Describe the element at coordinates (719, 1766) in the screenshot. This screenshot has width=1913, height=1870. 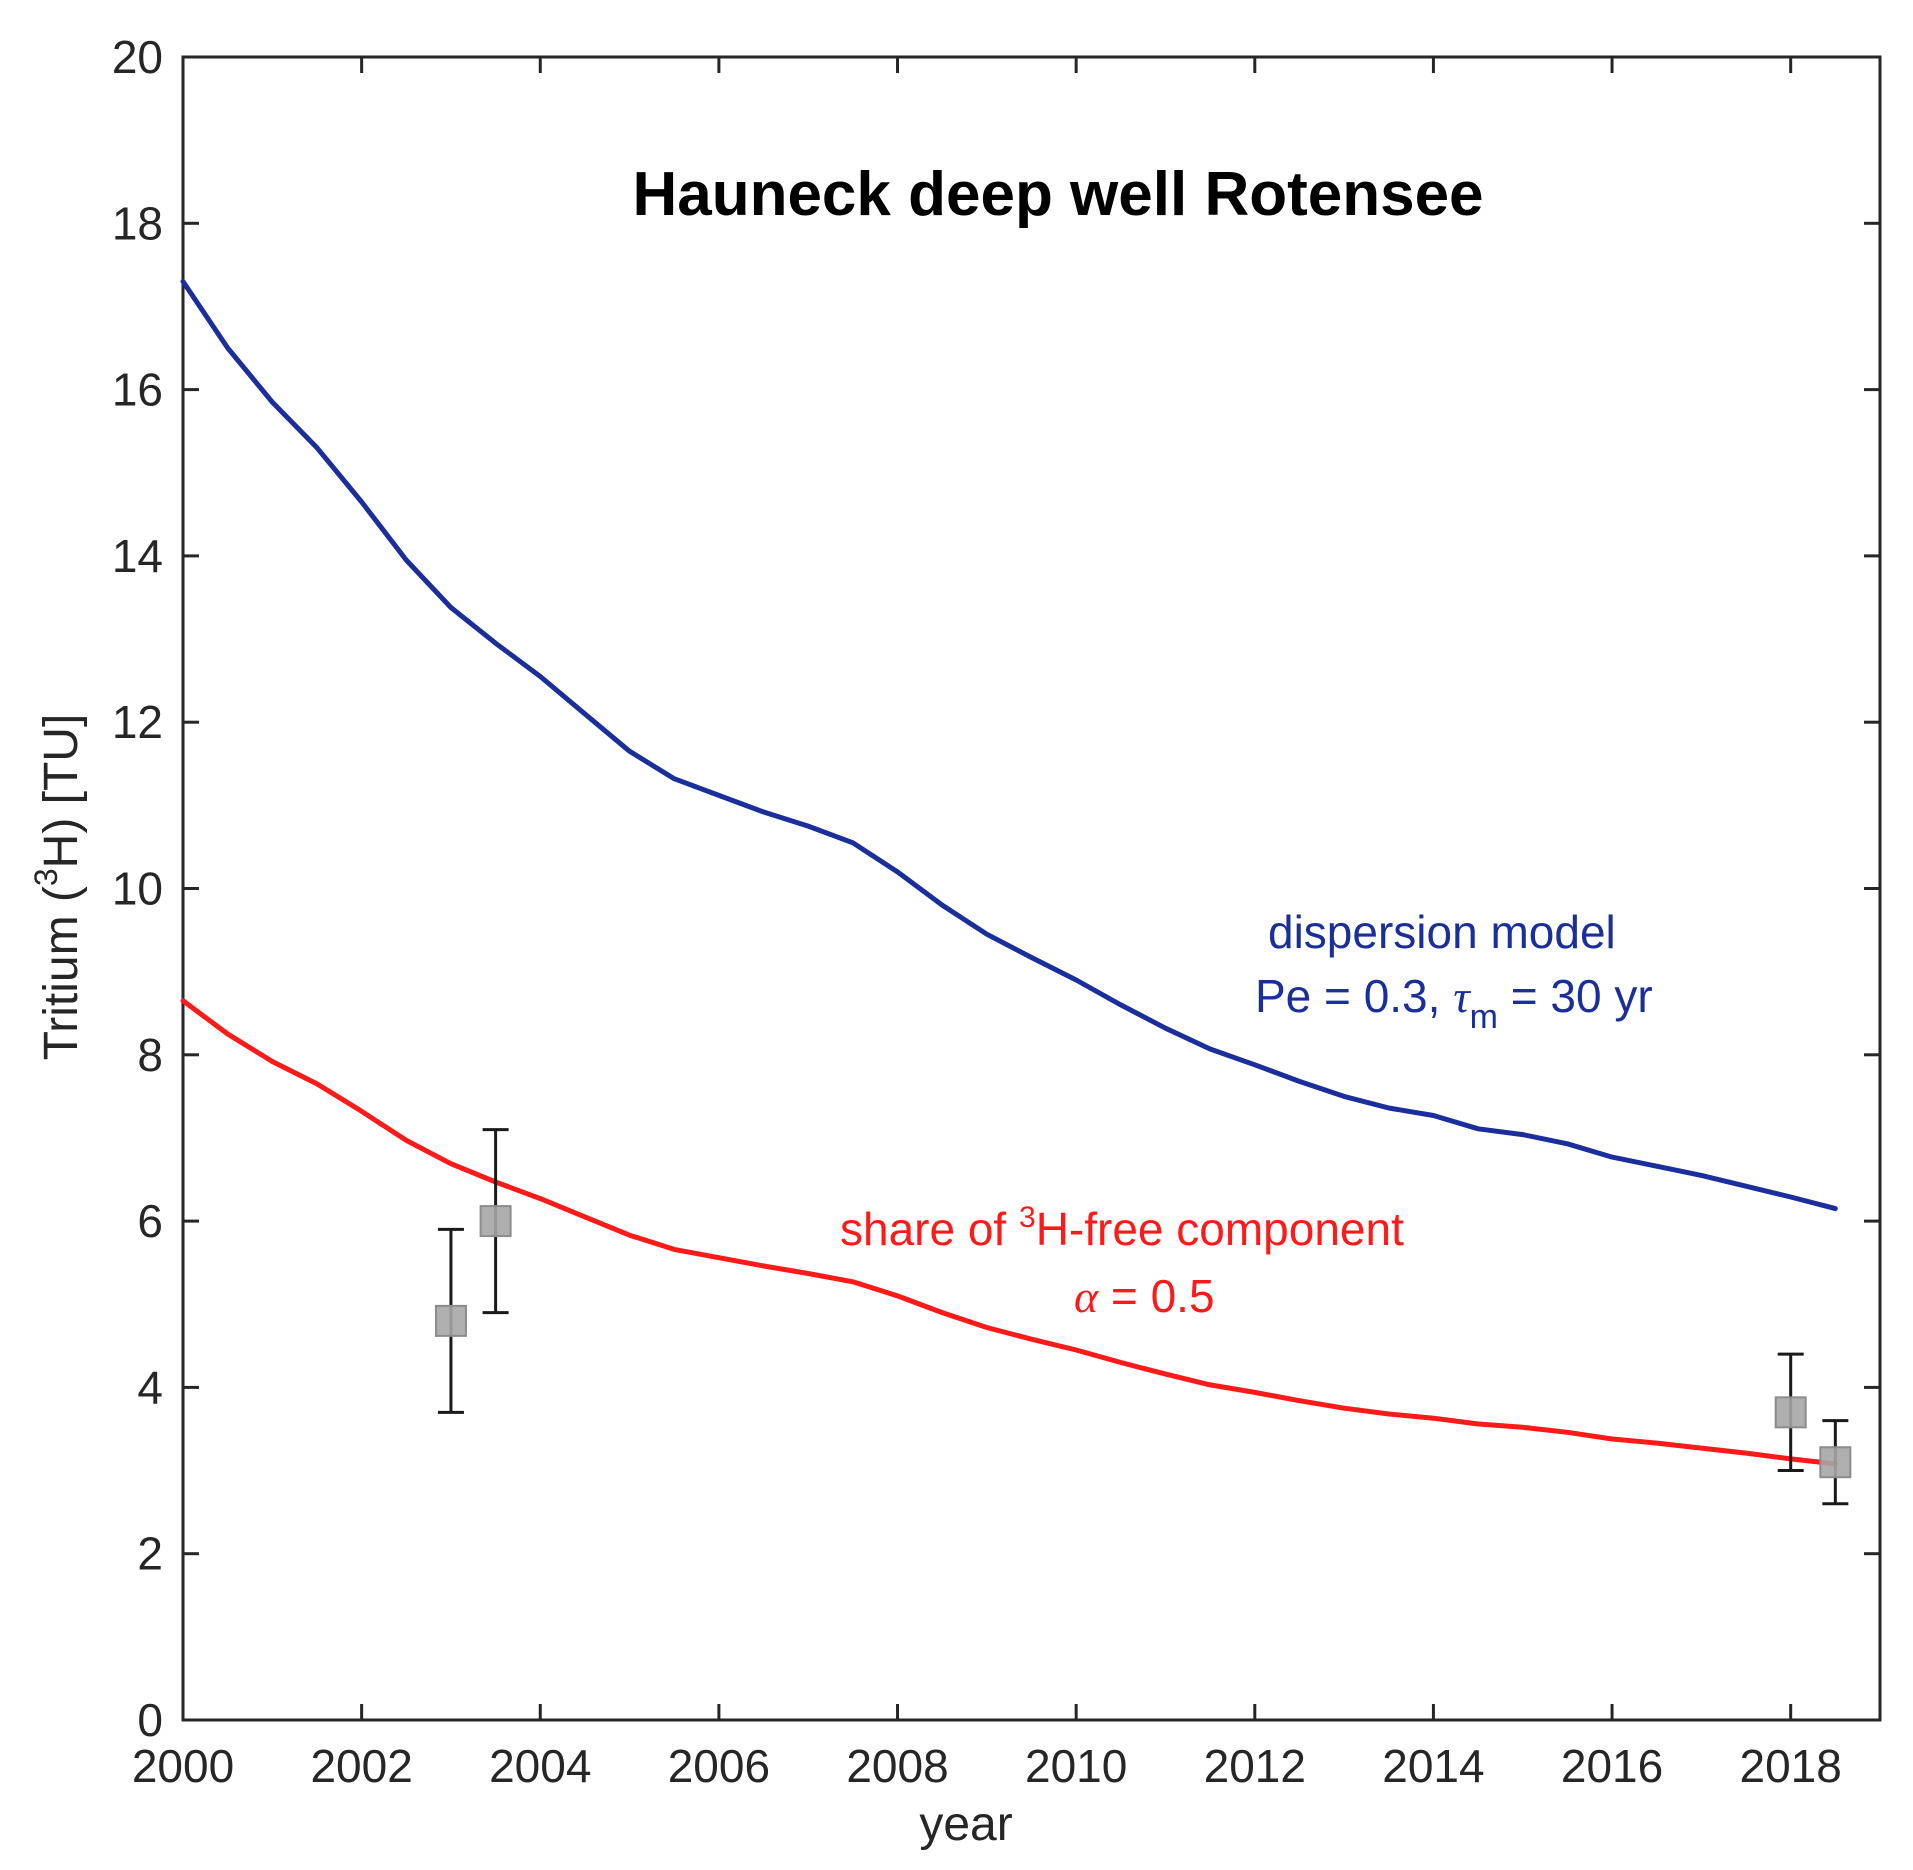
I see `x-tick-label: 2006` at that location.